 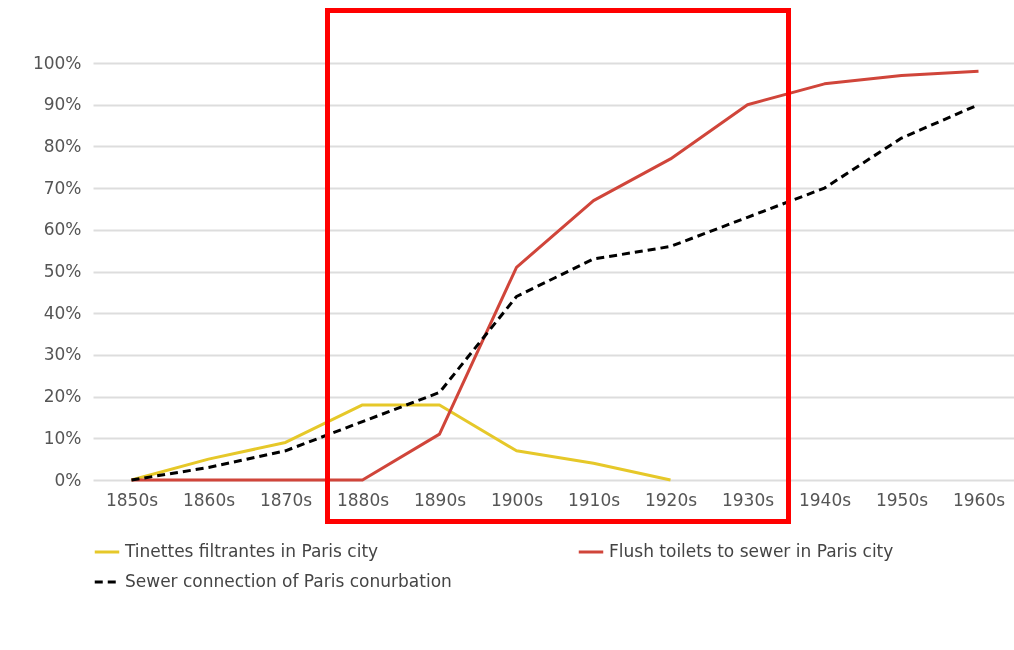 What do you see at coordinates (62, 437) in the screenshot?
I see `y-tick-label: 10%` at bounding box center [62, 437].